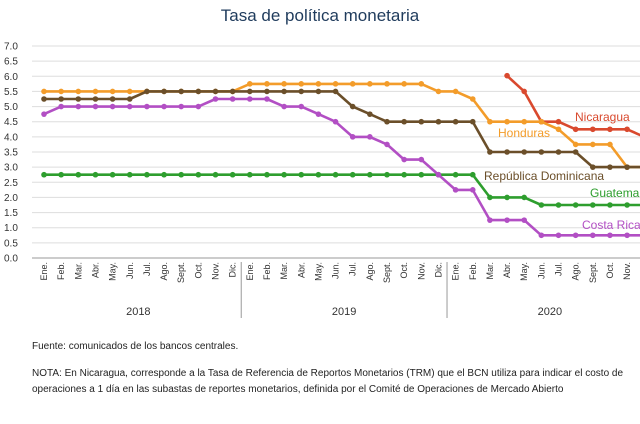  I want to click on x-tick-label: Mar., so click(284, 271).